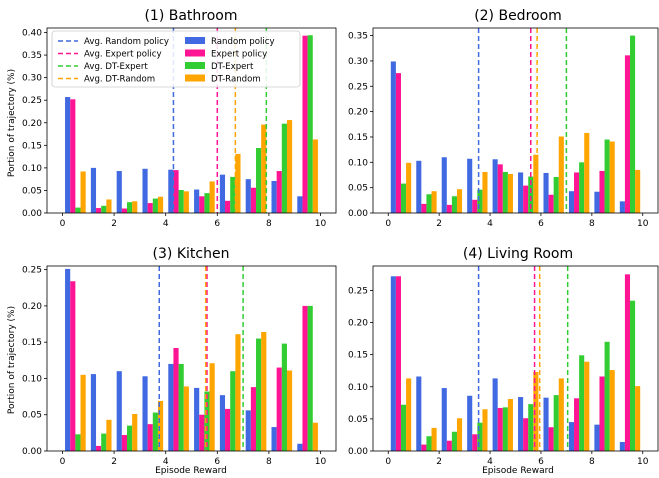 This screenshot has height=478, width=659. I want to click on legend-bar-swatch, so click(195, 53).